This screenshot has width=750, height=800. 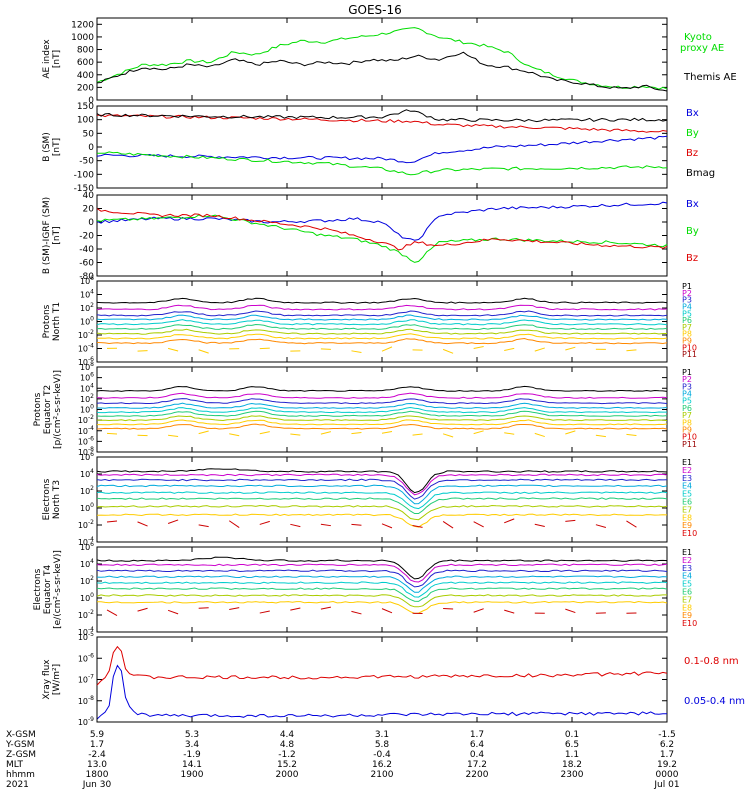 What do you see at coordinates (375, 10) in the screenshot?
I see `chart-title: GOES-16` at bounding box center [375, 10].